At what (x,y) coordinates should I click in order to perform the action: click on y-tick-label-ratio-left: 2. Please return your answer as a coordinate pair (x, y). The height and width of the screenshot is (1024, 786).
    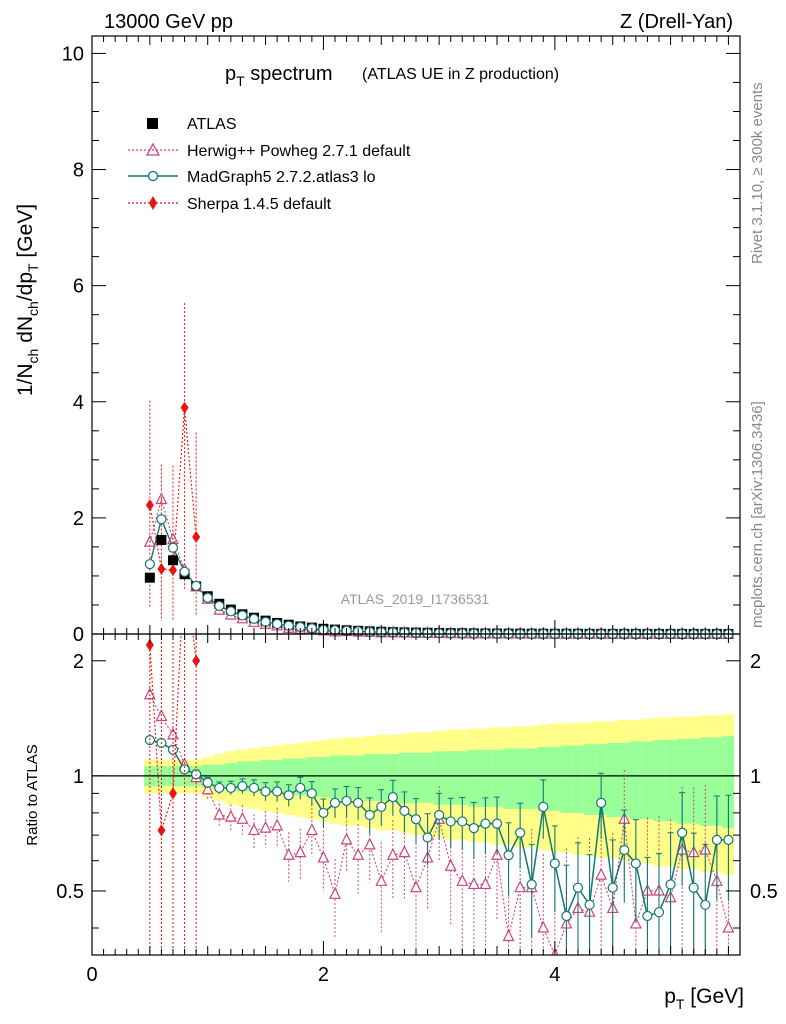
    Looking at the image, I should click on (78, 662).